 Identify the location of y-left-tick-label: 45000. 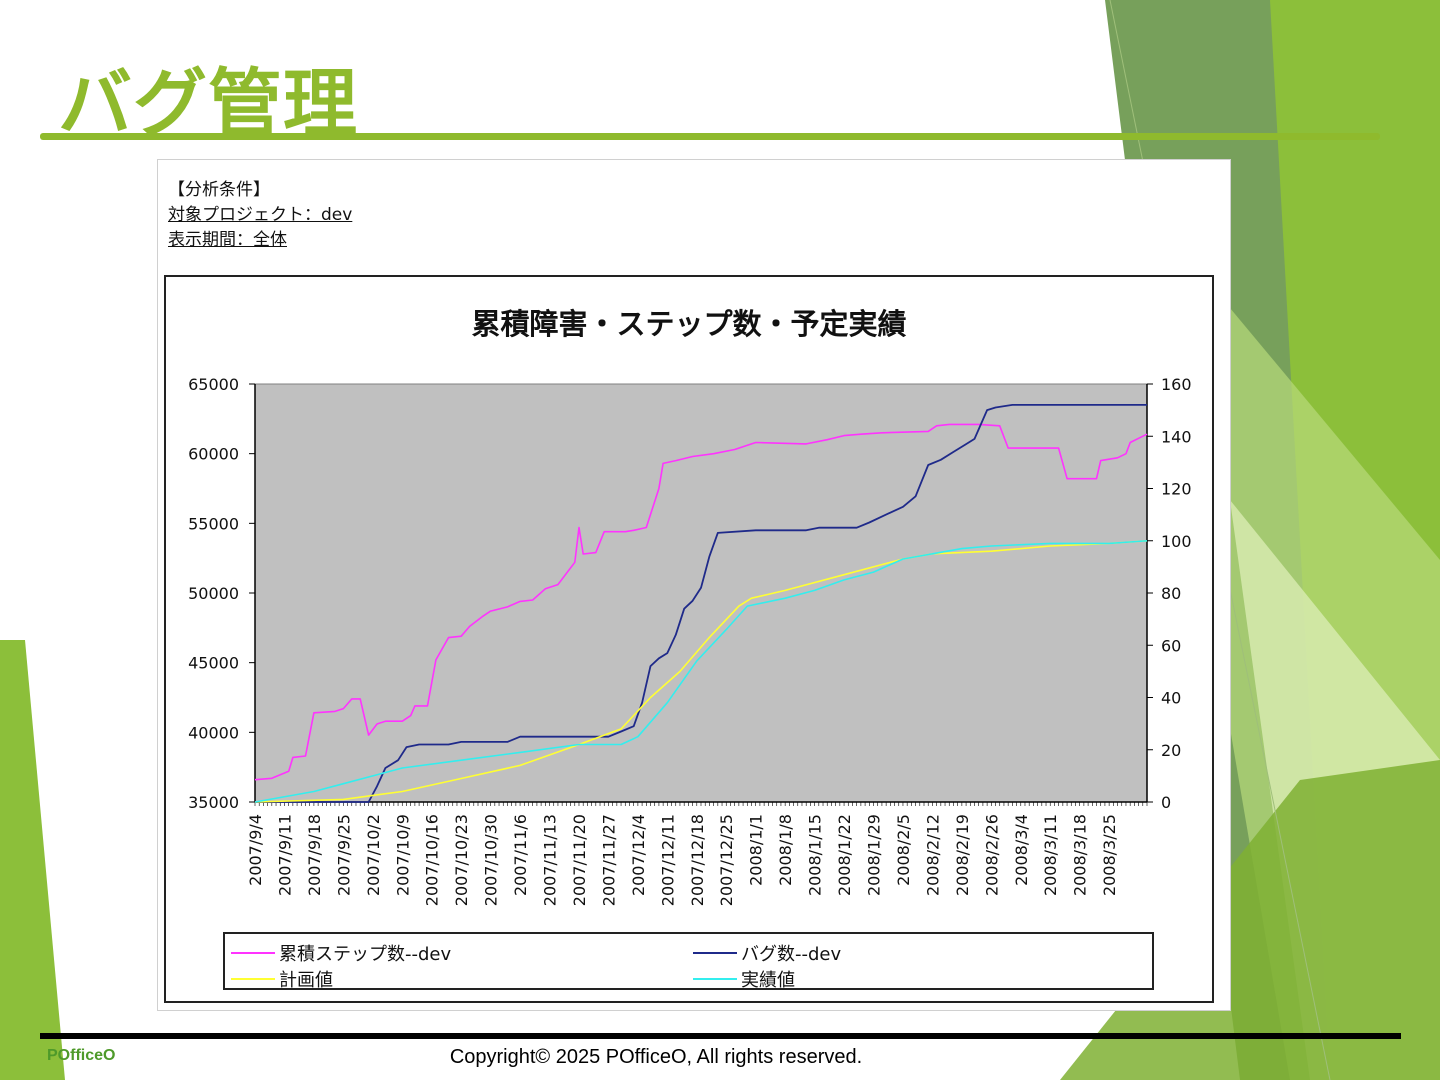
(213, 663).